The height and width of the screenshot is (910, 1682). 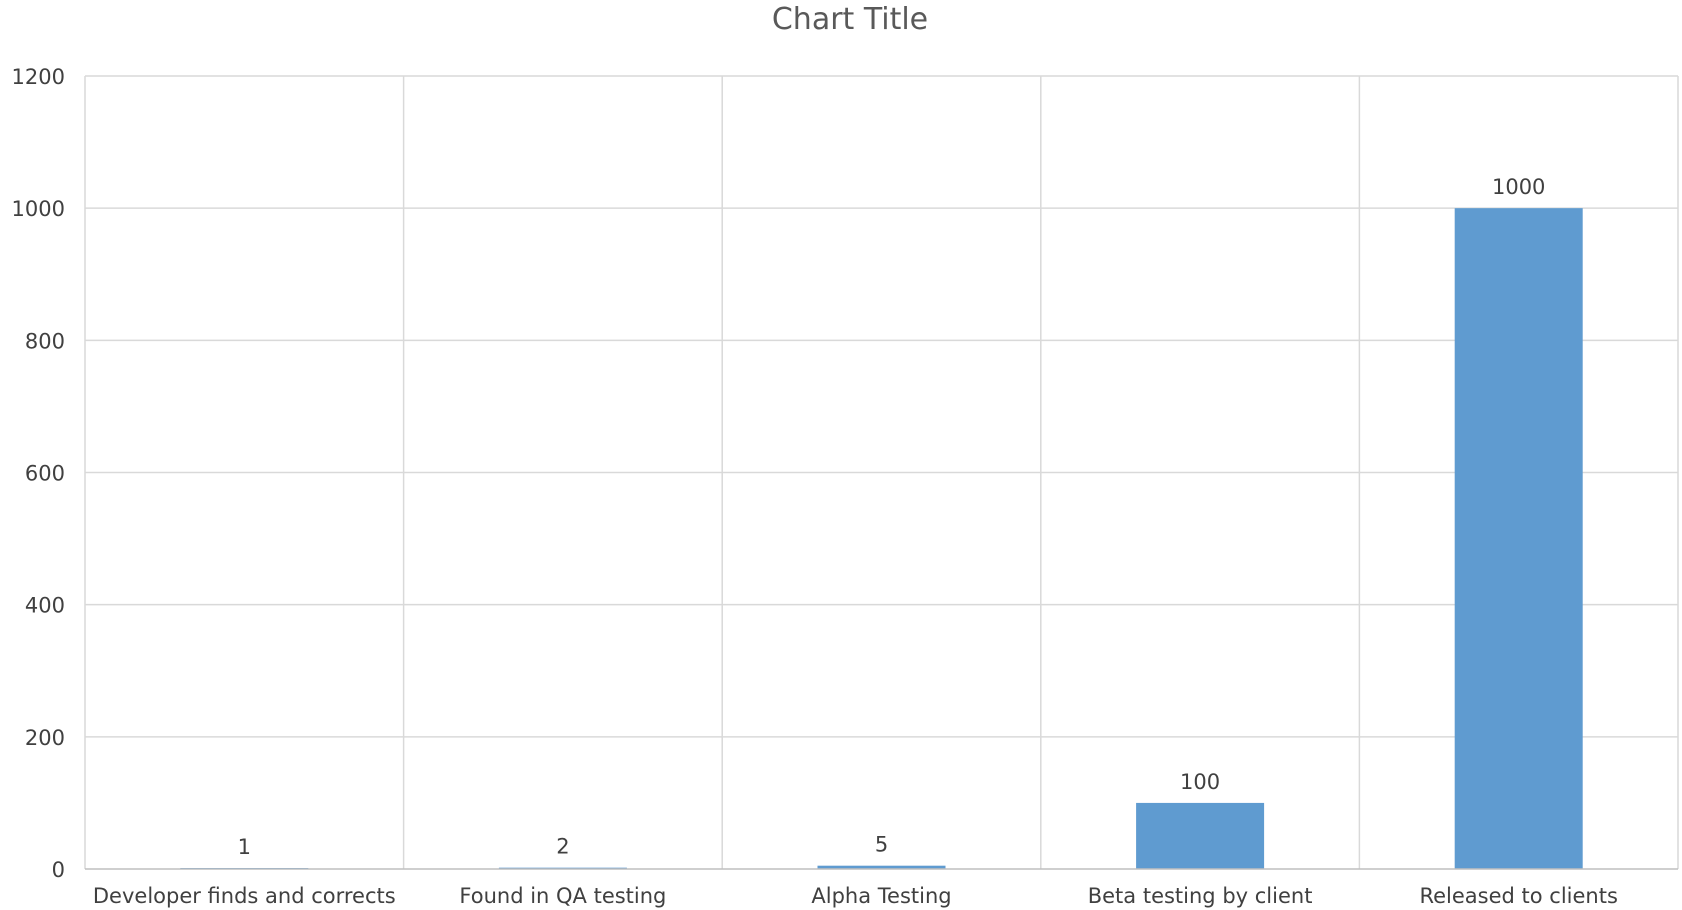 I want to click on y-tick-label: 800, so click(x=45, y=341).